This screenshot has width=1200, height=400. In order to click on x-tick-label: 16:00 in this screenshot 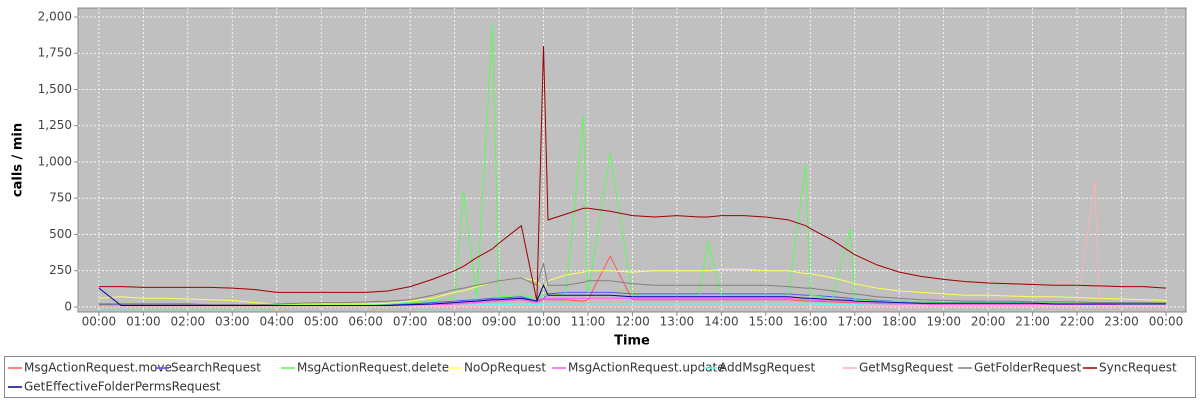, I will do `click(810, 322)`.